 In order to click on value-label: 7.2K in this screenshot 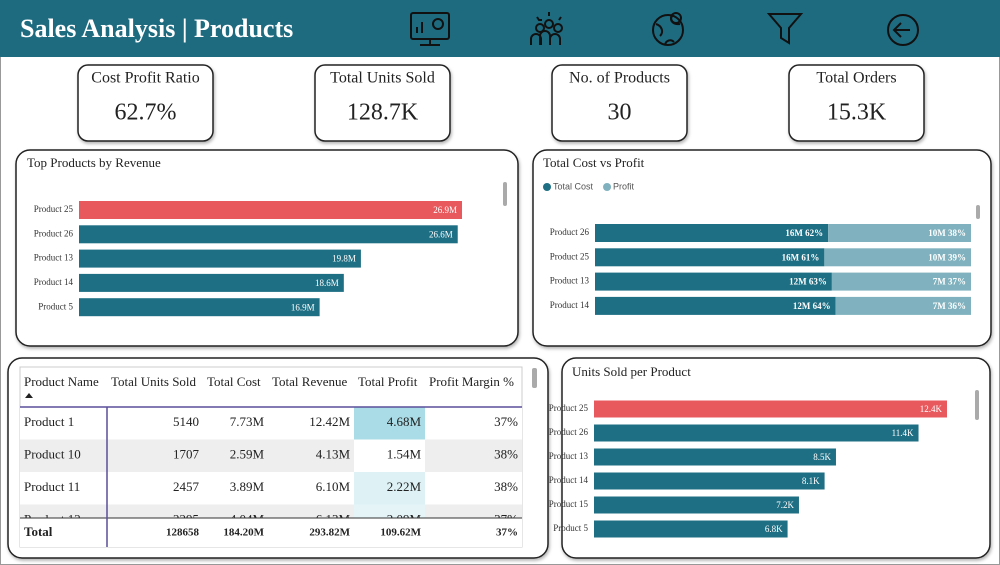, I will do `click(785, 505)`.